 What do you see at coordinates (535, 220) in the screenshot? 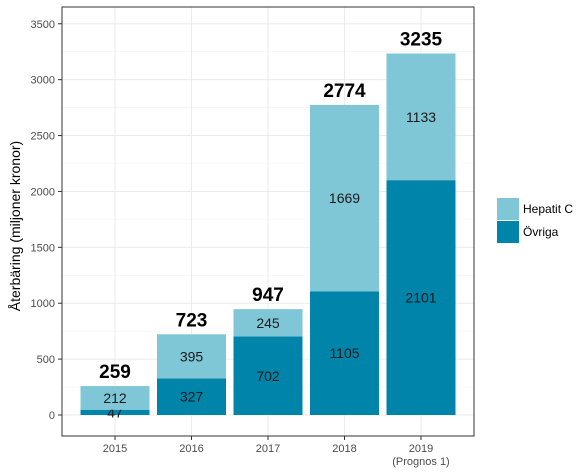
I see `legend: Hepatit C Övriga` at bounding box center [535, 220].